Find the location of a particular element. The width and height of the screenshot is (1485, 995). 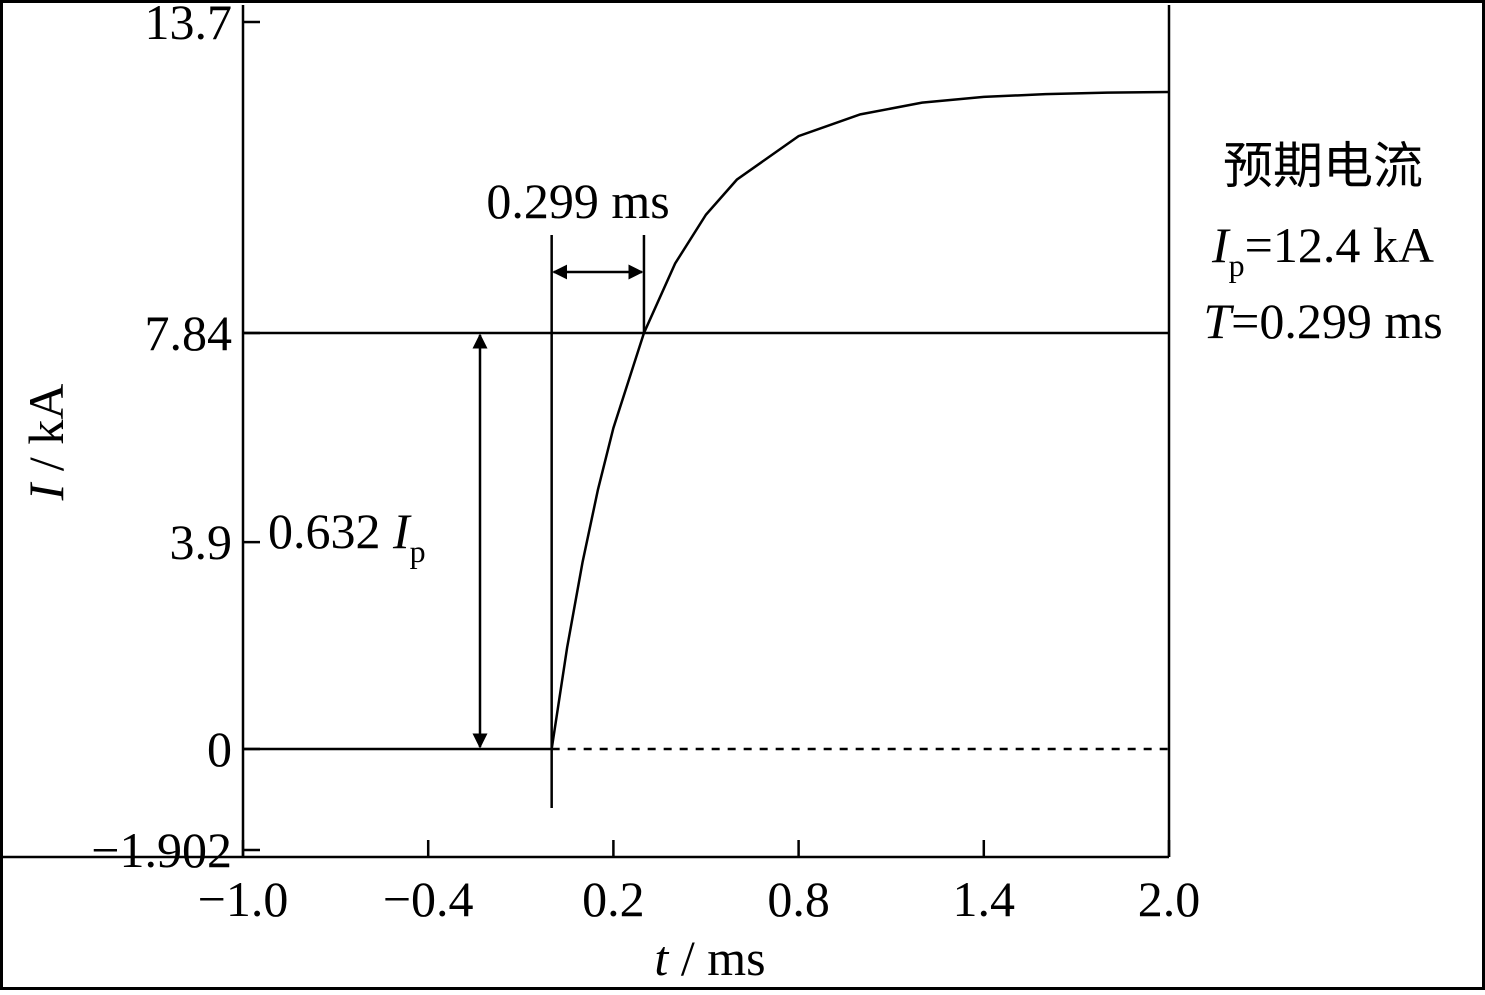

time-constant-label-part: T is located at coordinates (1218, 321).